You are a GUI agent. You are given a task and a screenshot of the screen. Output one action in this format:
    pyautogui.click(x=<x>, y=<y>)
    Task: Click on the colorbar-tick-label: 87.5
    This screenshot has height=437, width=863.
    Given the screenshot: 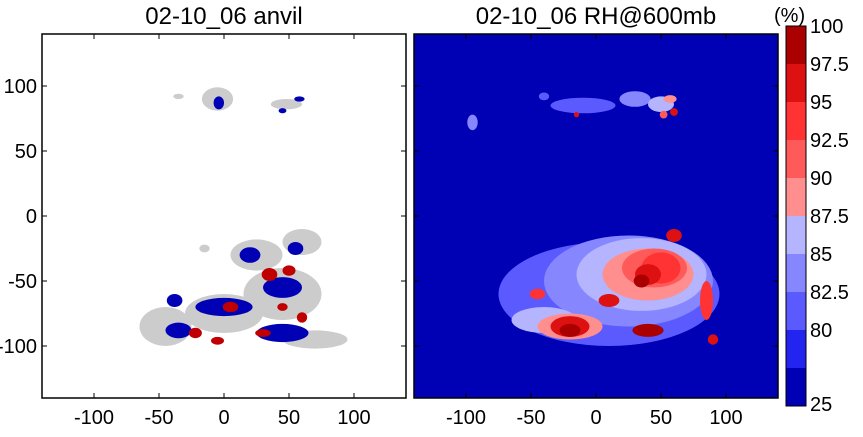 What is the action you would take?
    pyautogui.click(x=829, y=217)
    